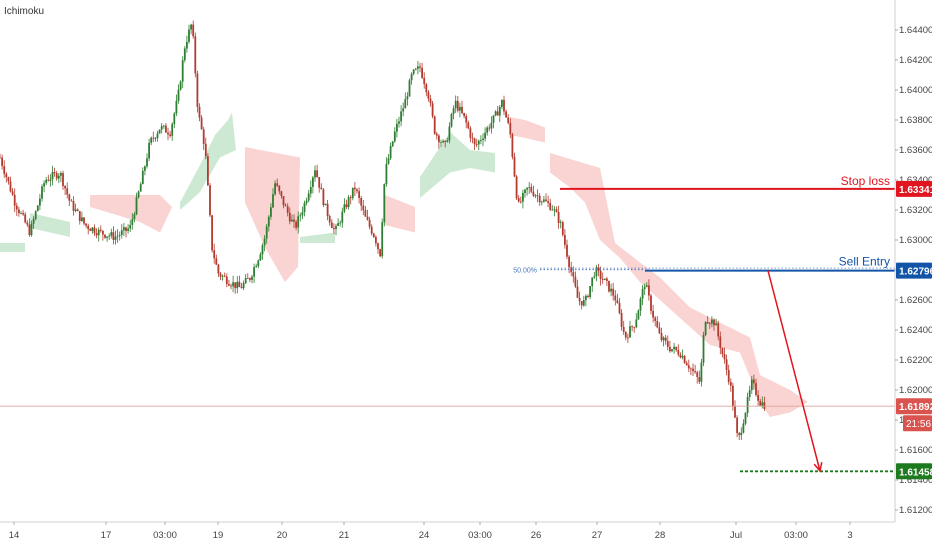 The height and width of the screenshot is (550, 932). Describe the element at coordinates (864, 262) in the screenshot. I see `sell-entry-label: Sell Entry` at that location.